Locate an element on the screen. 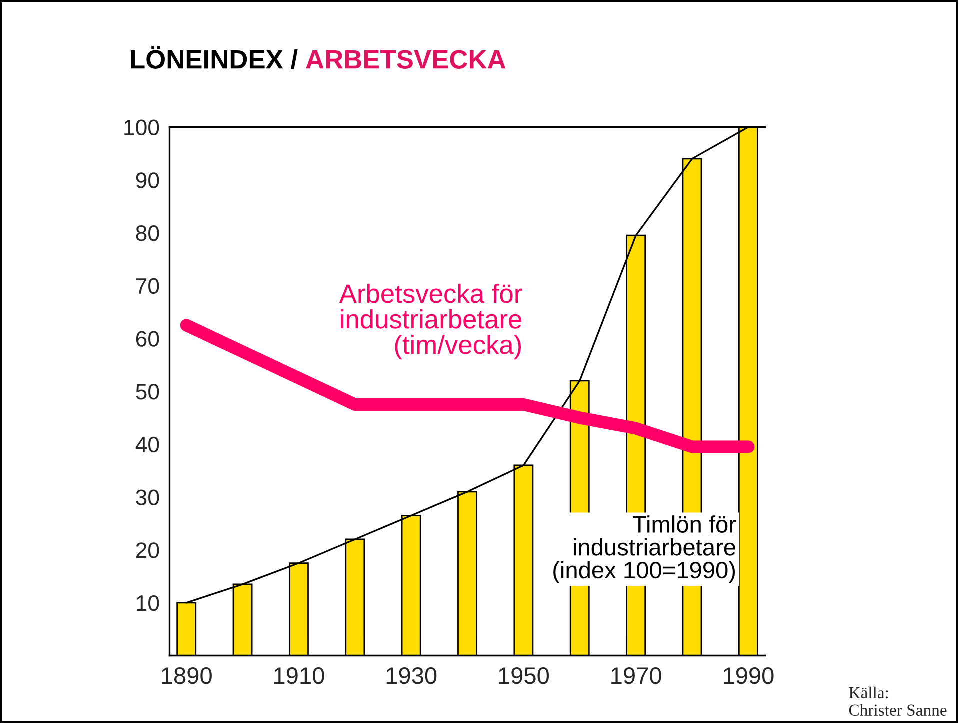  x-tick-label: 1990 is located at coordinates (749, 675).